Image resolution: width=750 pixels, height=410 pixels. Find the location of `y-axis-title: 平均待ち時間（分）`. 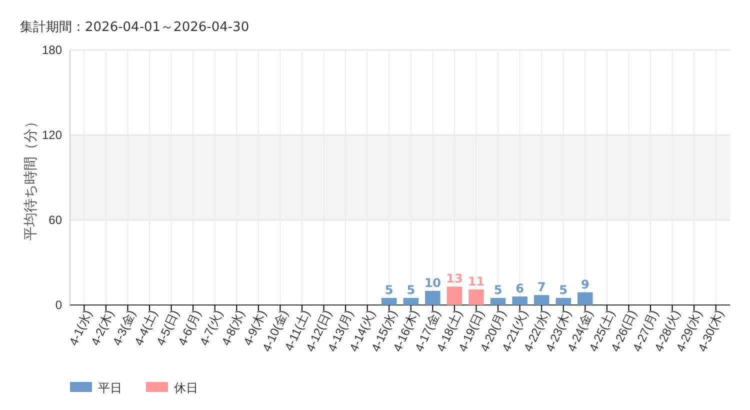

y-axis-title: 平均待ち時間（分） is located at coordinates (31, 177).